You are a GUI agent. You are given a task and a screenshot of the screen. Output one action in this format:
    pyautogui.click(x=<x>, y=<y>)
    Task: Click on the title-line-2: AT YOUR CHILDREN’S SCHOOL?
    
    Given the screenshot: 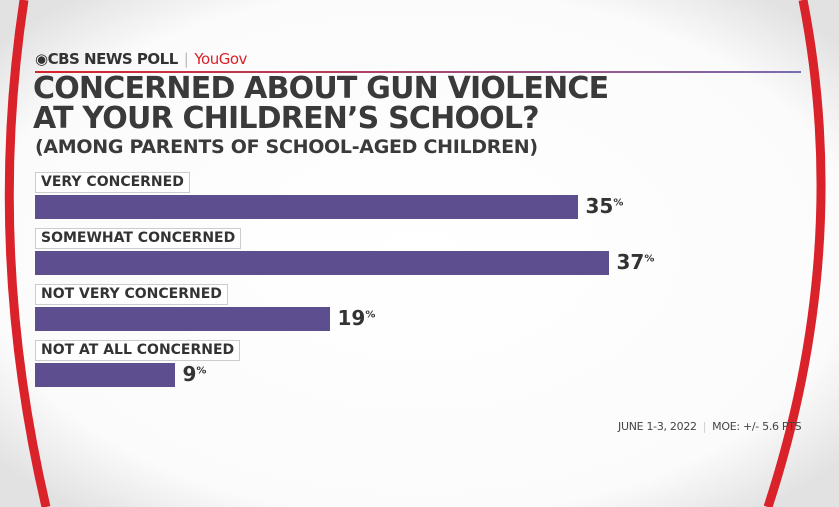 What is the action you would take?
    pyautogui.click(x=286, y=118)
    